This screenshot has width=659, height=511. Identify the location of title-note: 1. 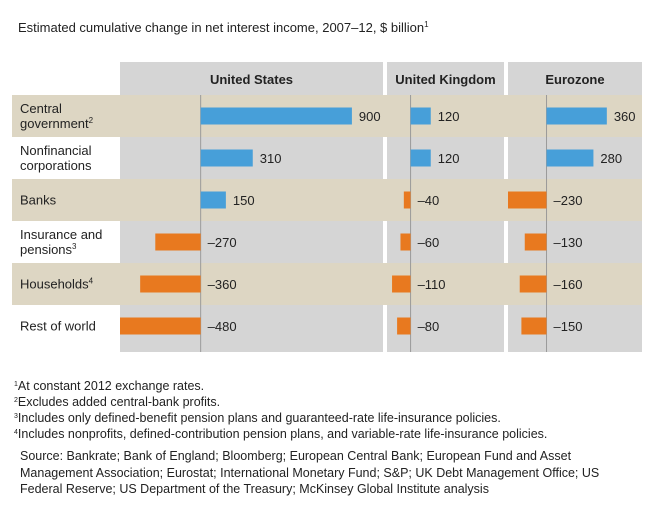
(426, 24).